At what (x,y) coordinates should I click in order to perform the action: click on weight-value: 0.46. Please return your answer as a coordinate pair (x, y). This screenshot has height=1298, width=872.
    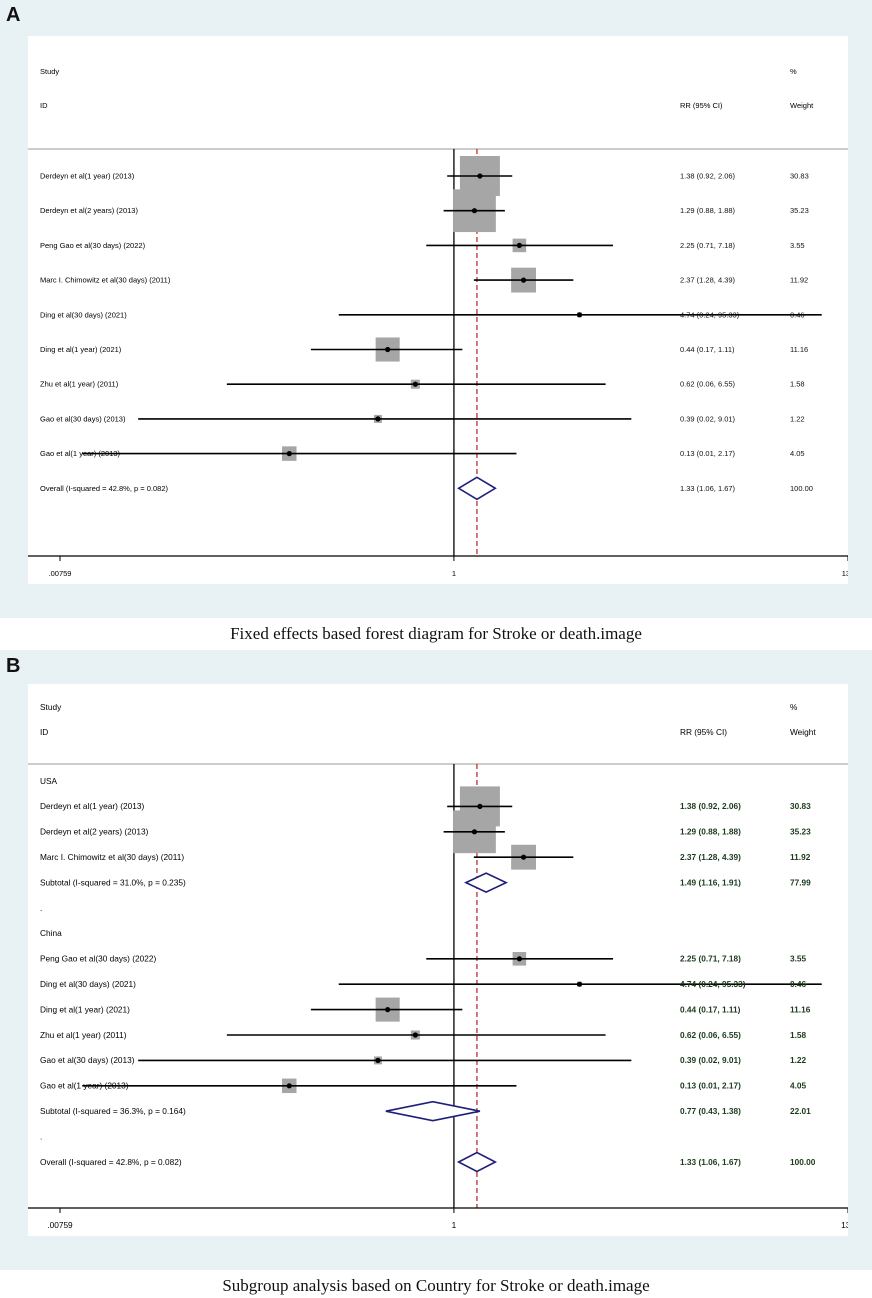
    Looking at the image, I should click on (798, 984).